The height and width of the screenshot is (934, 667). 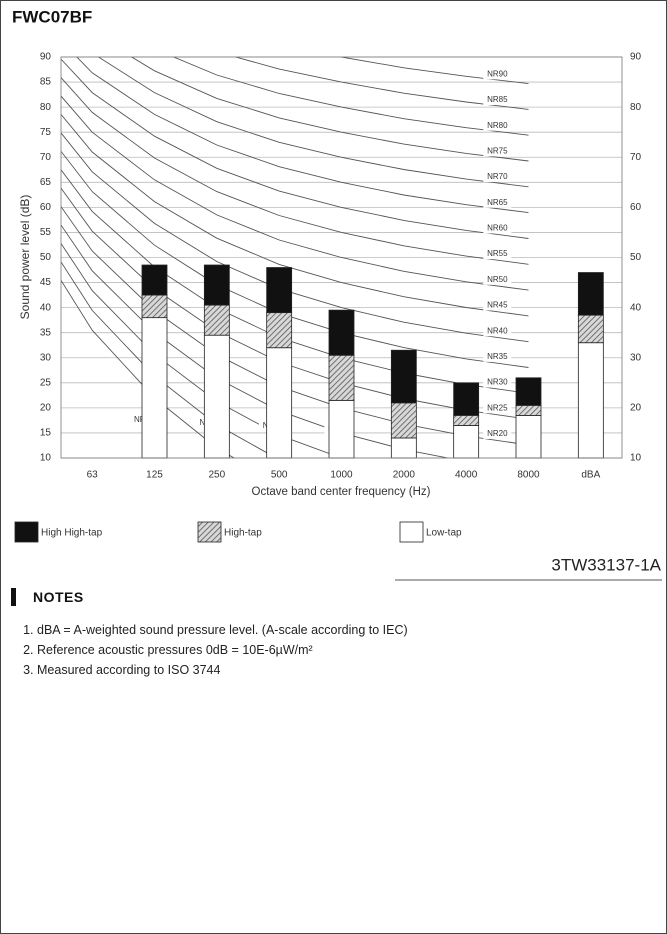 What do you see at coordinates (636, 157) in the screenshot?
I see `y2-tick-label: 70` at bounding box center [636, 157].